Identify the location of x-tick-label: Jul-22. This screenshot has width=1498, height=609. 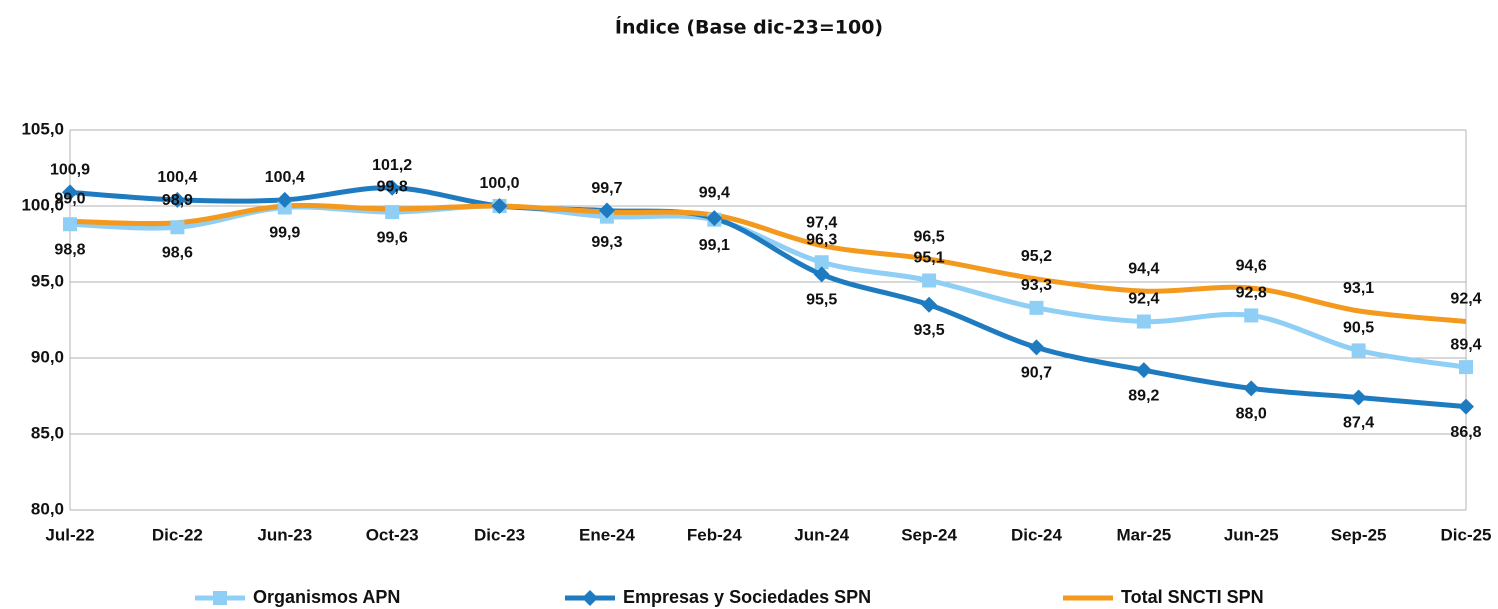
(69, 534).